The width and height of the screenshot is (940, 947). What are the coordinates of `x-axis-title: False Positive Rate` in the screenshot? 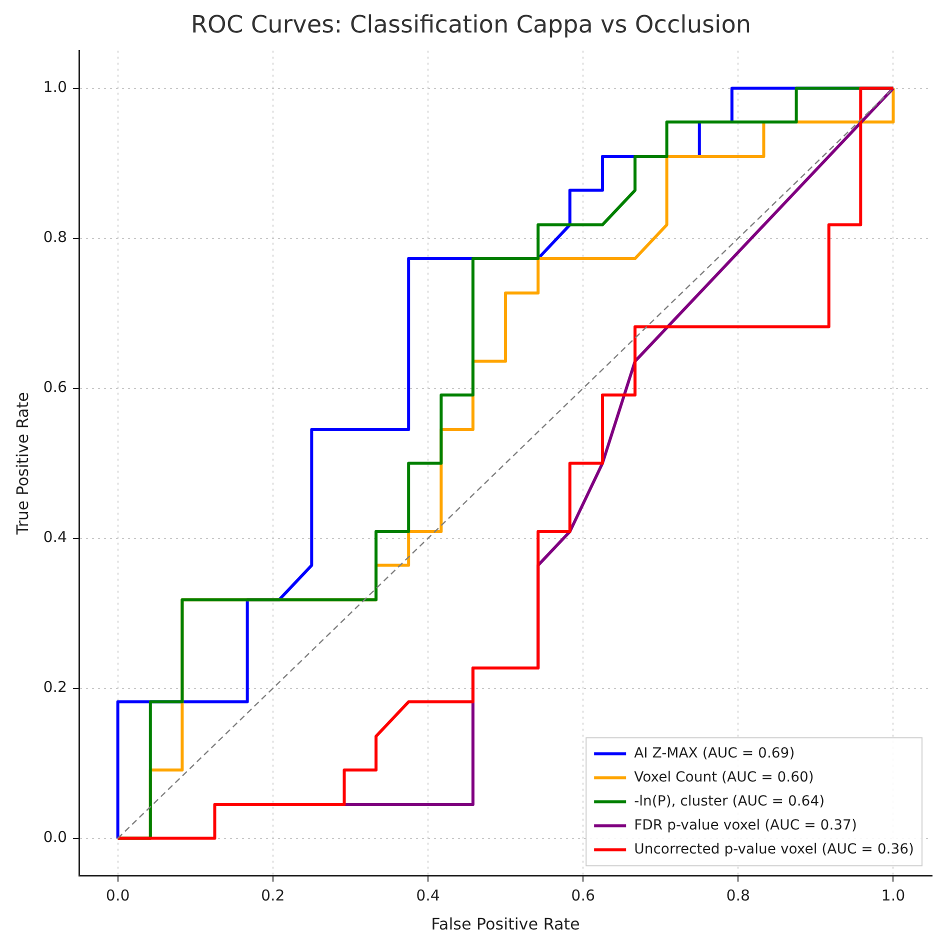 It's located at (505, 924).